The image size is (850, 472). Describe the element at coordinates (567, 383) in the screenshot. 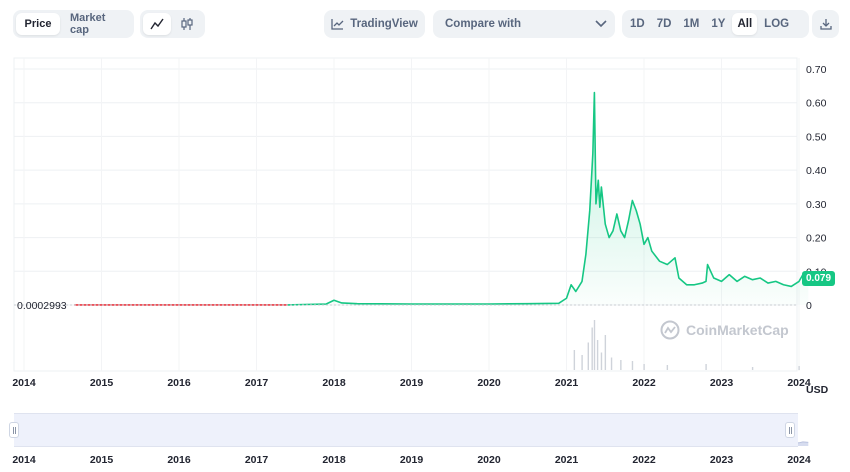

I see `x-tick-label: 2021` at that location.